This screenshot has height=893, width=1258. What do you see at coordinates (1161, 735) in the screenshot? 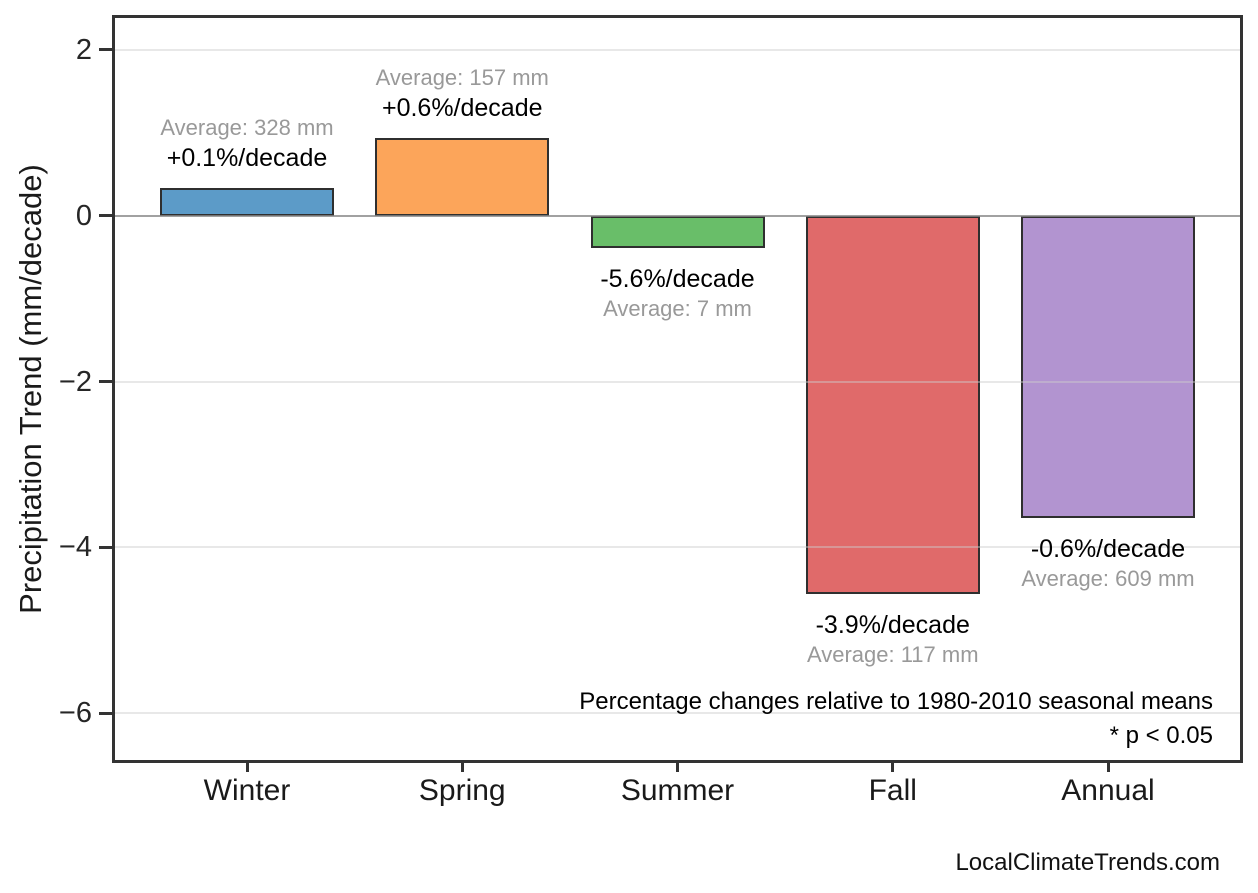
I see `footnote-line-2: * p < 0.05` at bounding box center [1161, 735].